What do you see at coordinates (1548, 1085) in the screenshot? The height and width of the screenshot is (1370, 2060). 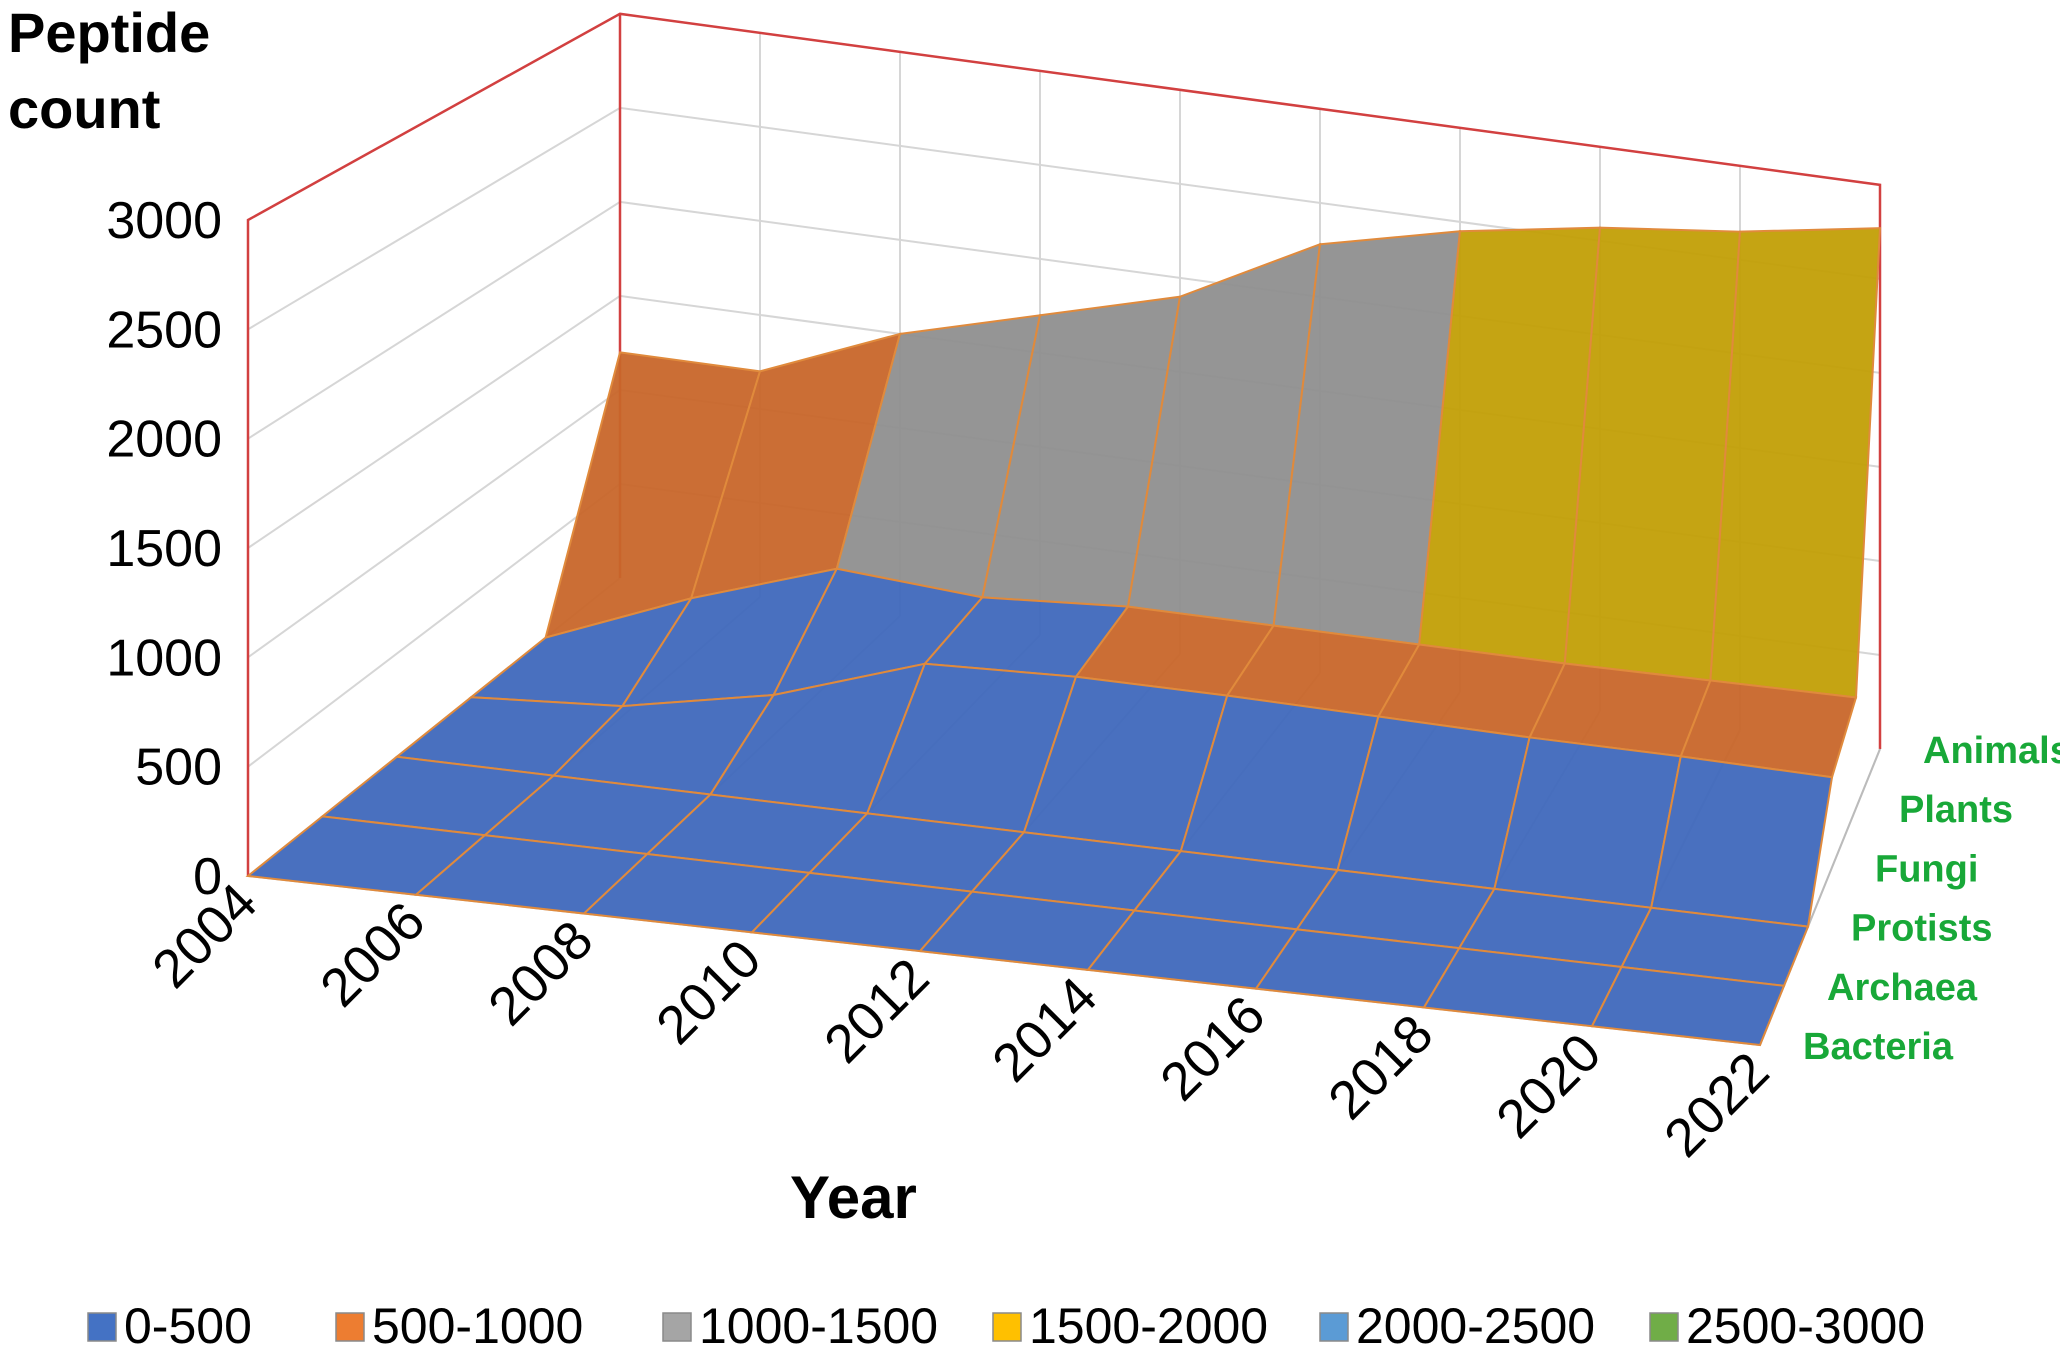 I see `x-tick-label: 2020` at bounding box center [1548, 1085].